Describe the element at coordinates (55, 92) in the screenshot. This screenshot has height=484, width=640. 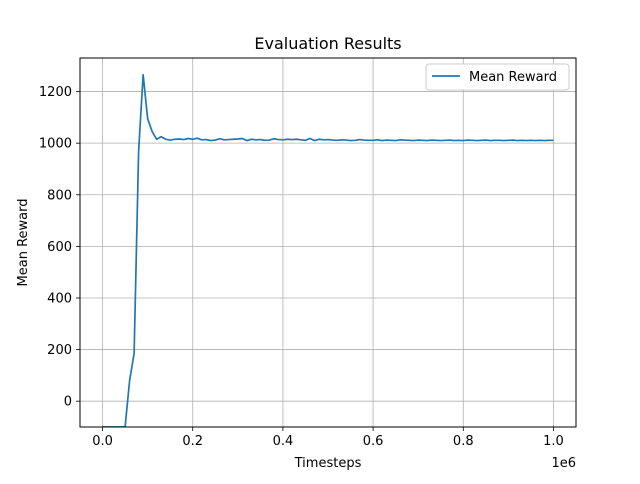
I see `y-tick-label: 1200` at that location.